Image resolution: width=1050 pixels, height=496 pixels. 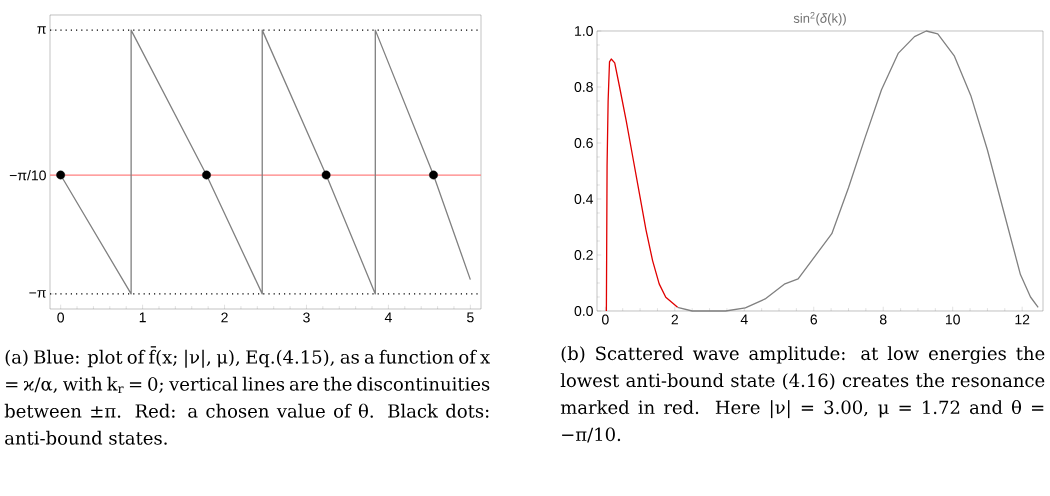 I want to click on line-series, so click(x=642, y=185).